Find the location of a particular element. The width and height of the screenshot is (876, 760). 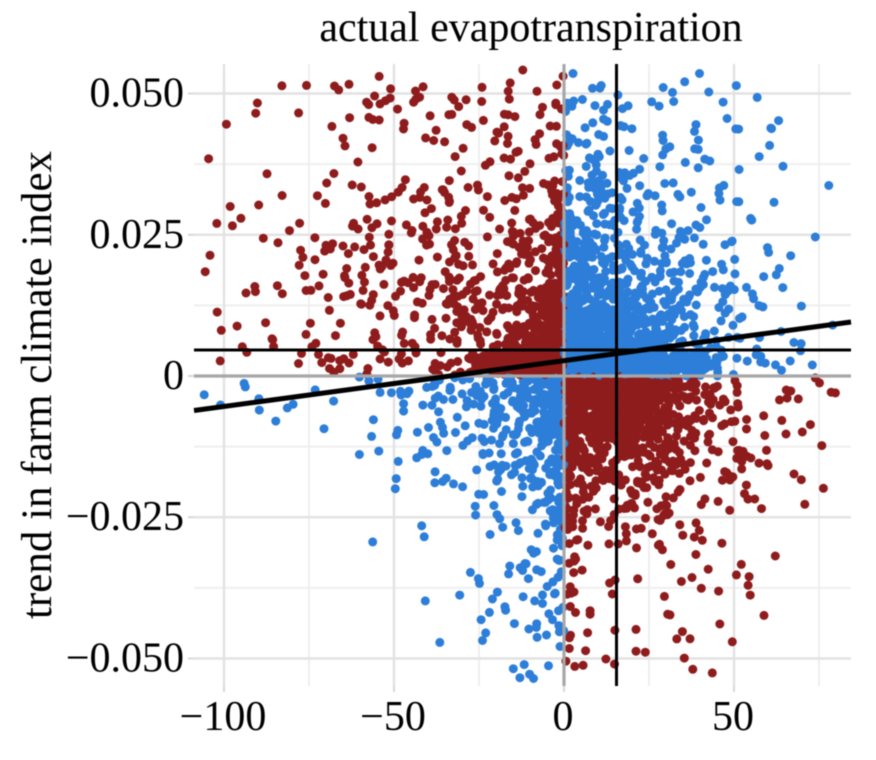

svg-text: 0.050 is located at coordinates (137, 94).